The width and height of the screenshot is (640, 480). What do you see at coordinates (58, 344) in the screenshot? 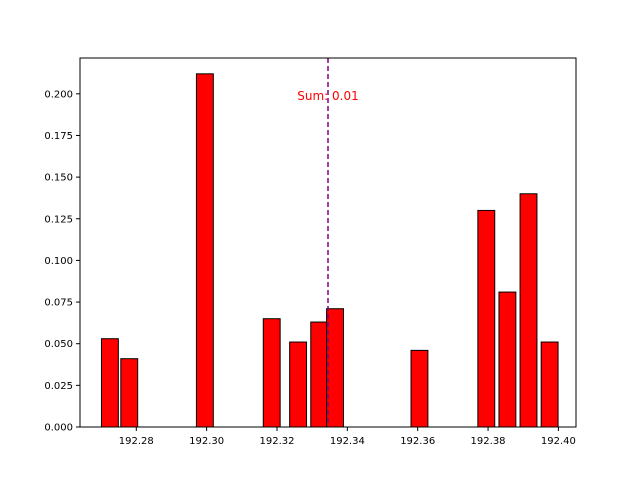
I see `y-tick-label: 0.050` at bounding box center [58, 344].